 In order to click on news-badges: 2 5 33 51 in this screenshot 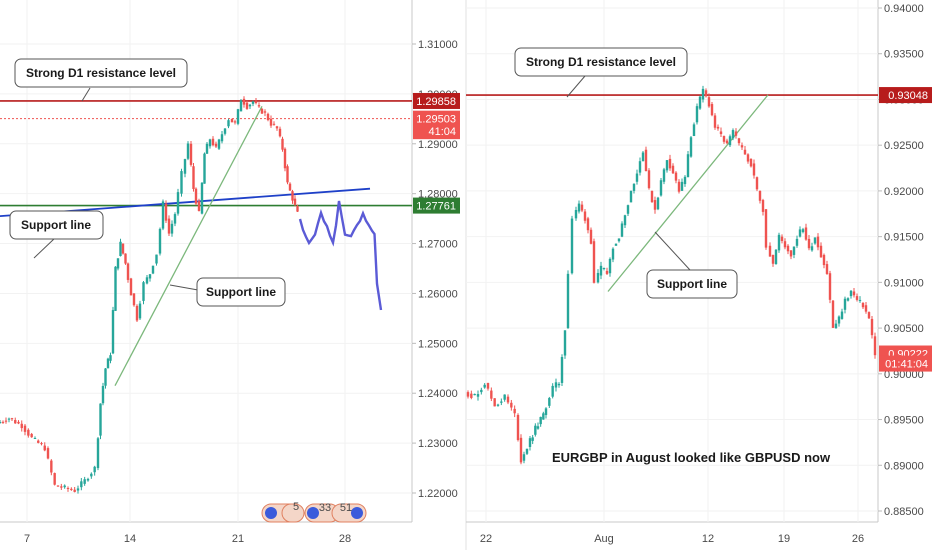, I will do `click(314, 512)`.